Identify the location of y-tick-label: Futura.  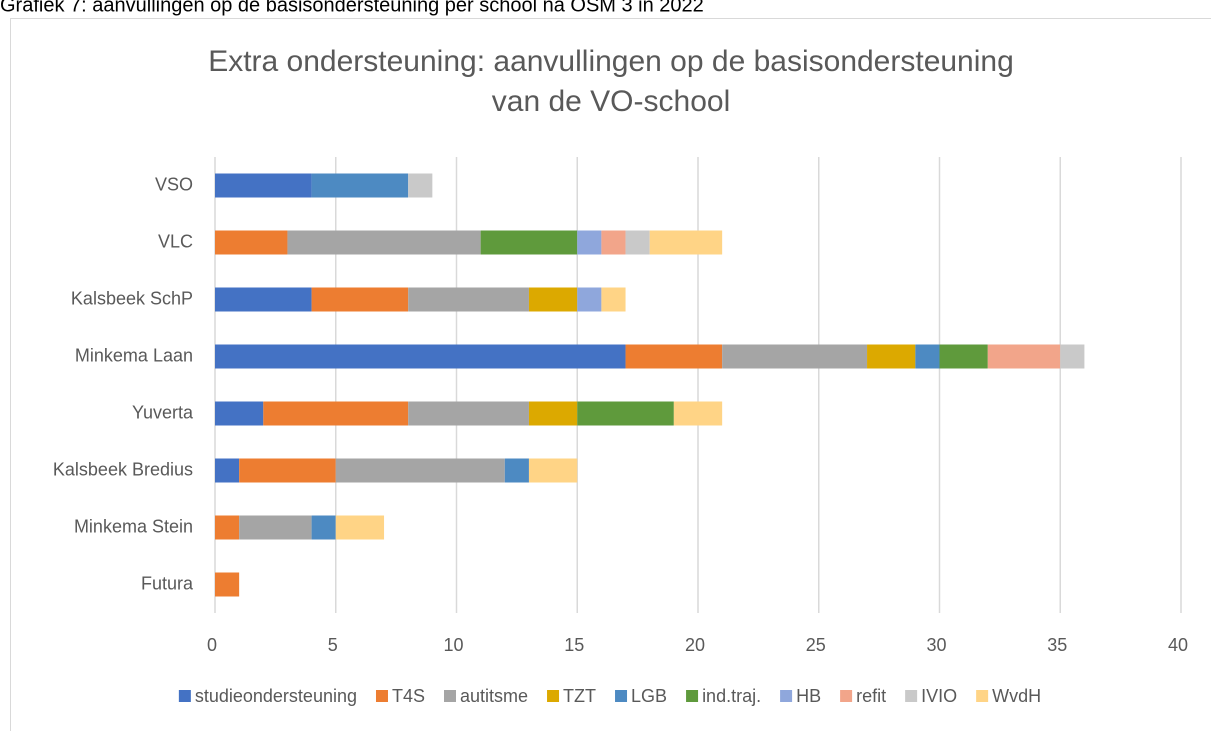
(167, 583).